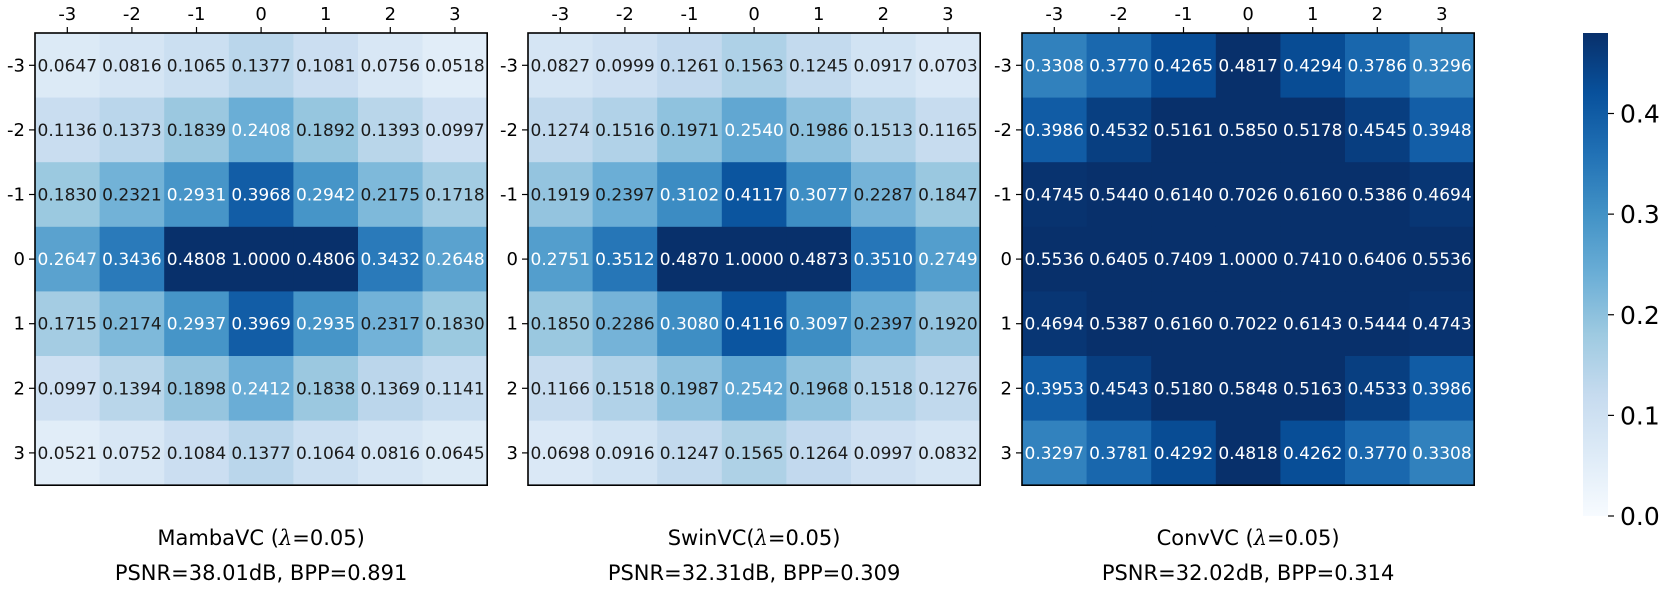  What do you see at coordinates (509, 130) in the screenshot?
I see `y-tick-label: -2` at bounding box center [509, 130].